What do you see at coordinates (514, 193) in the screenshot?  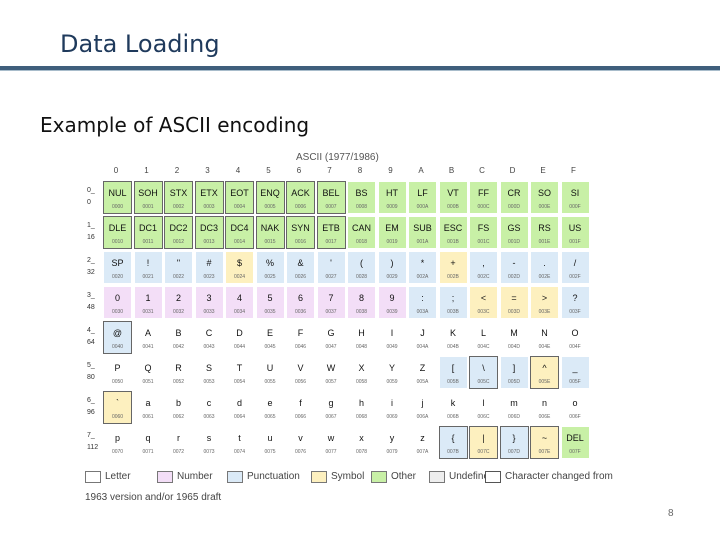 I see `ascii-character: CR` at bounding box center [514, 193].